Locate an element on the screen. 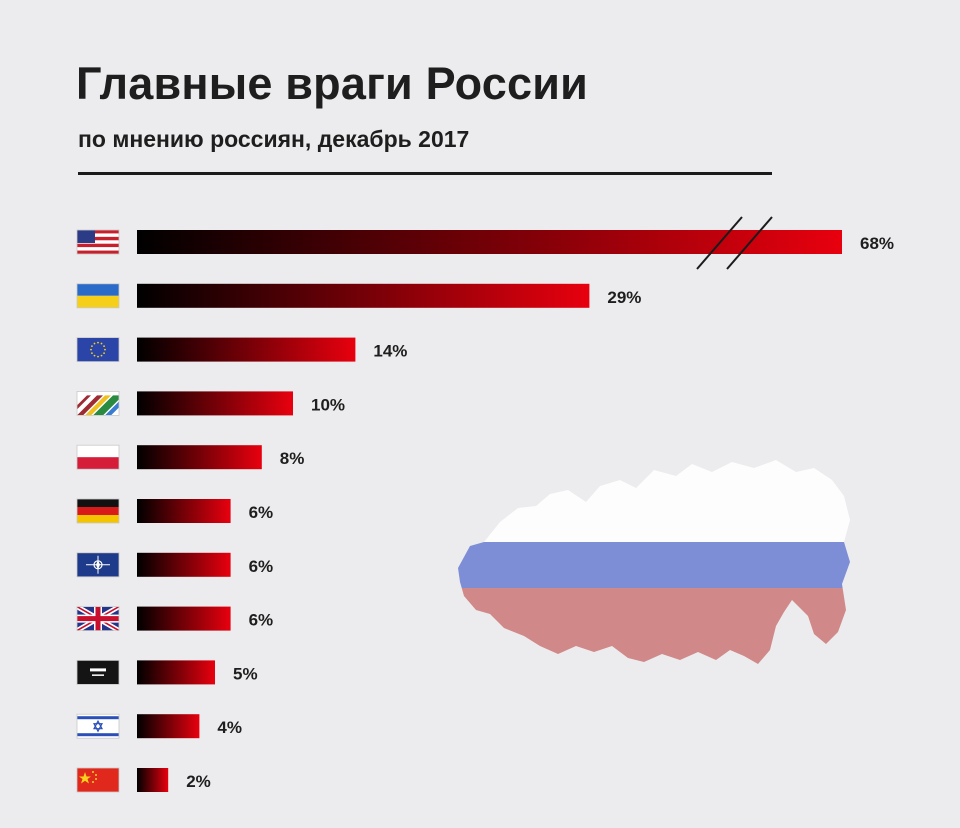 Image resolution: width=960 pixels, height=828 pixels. bar-value-label: 10% is located at coordinates (328, 404).